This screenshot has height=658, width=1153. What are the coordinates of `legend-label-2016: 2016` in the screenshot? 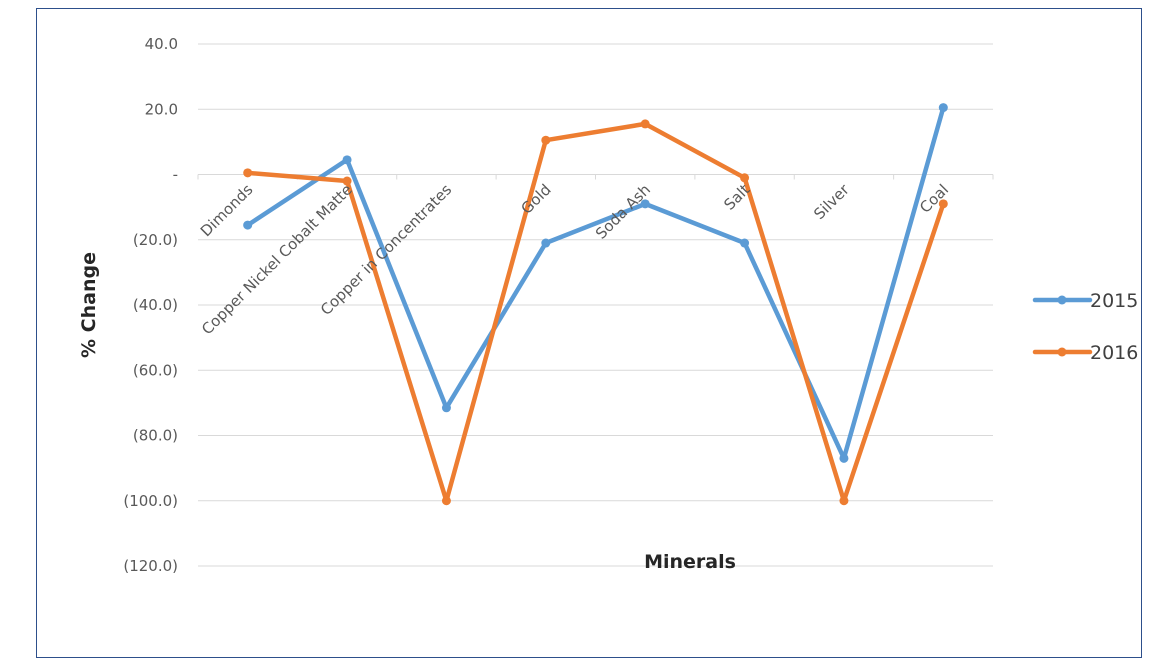 It's located at (1114, 353).